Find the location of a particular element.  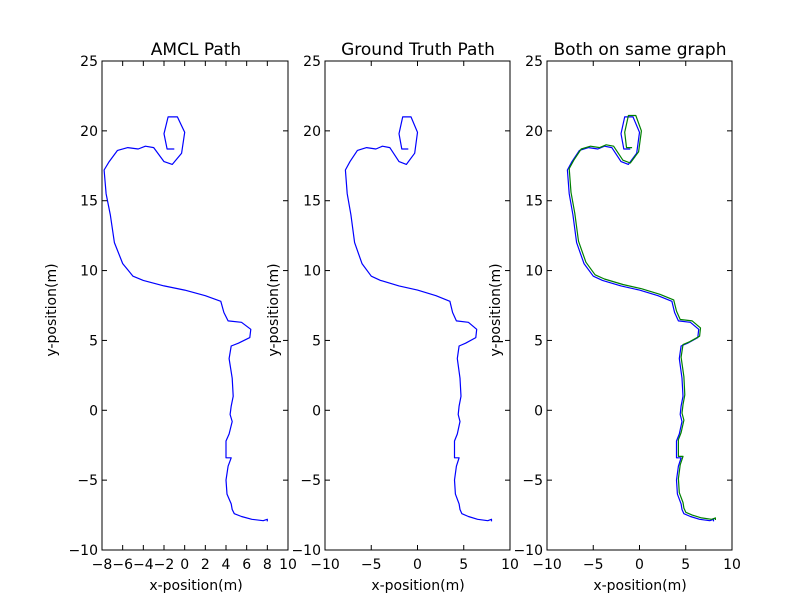

x-tick-label: 6 is located at coordinates (246, 565).